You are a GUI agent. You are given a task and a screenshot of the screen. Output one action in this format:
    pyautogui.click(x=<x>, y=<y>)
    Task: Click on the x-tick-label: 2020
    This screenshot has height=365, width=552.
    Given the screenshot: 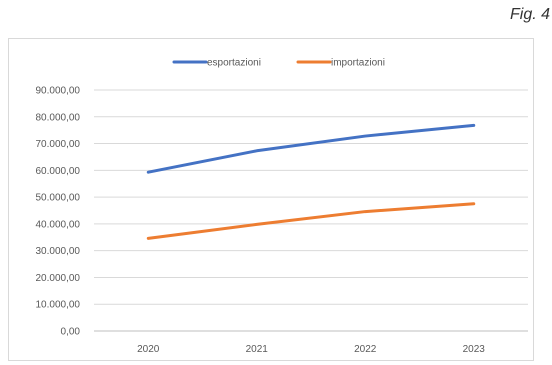 What is the action you would take?
    pyautogui.click(x=148, y=349)
    